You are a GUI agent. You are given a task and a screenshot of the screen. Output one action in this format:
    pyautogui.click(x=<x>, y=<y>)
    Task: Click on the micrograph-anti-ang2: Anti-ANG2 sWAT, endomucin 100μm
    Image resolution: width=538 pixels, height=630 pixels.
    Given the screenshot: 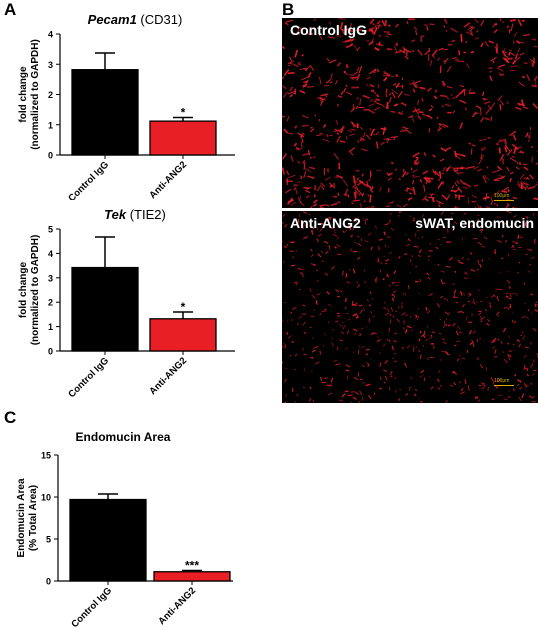 What is the action you would take?
    pyautogui.click(x=410, y=307)
    